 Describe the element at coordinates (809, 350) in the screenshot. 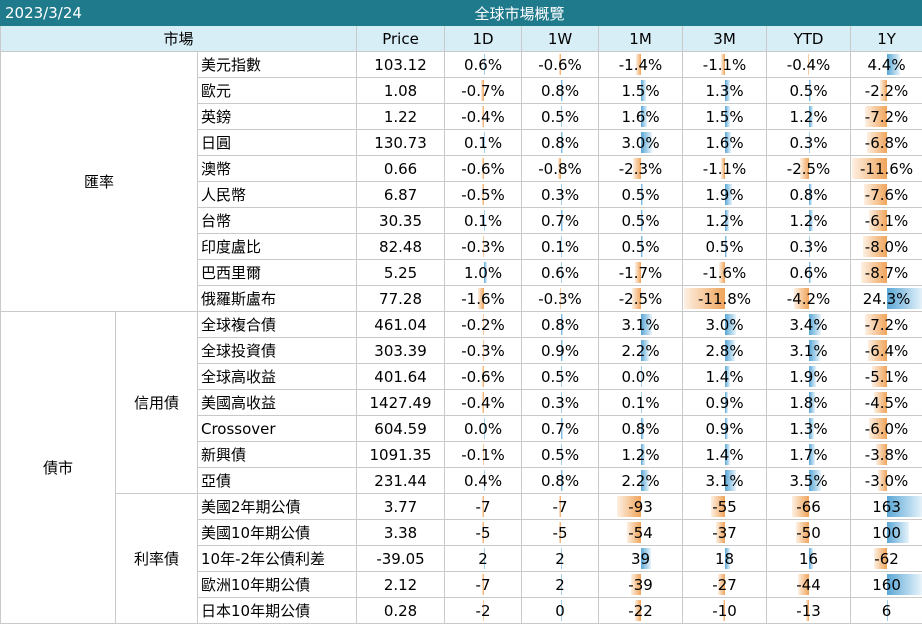

I see `change-cell: 3.1%` at that location.